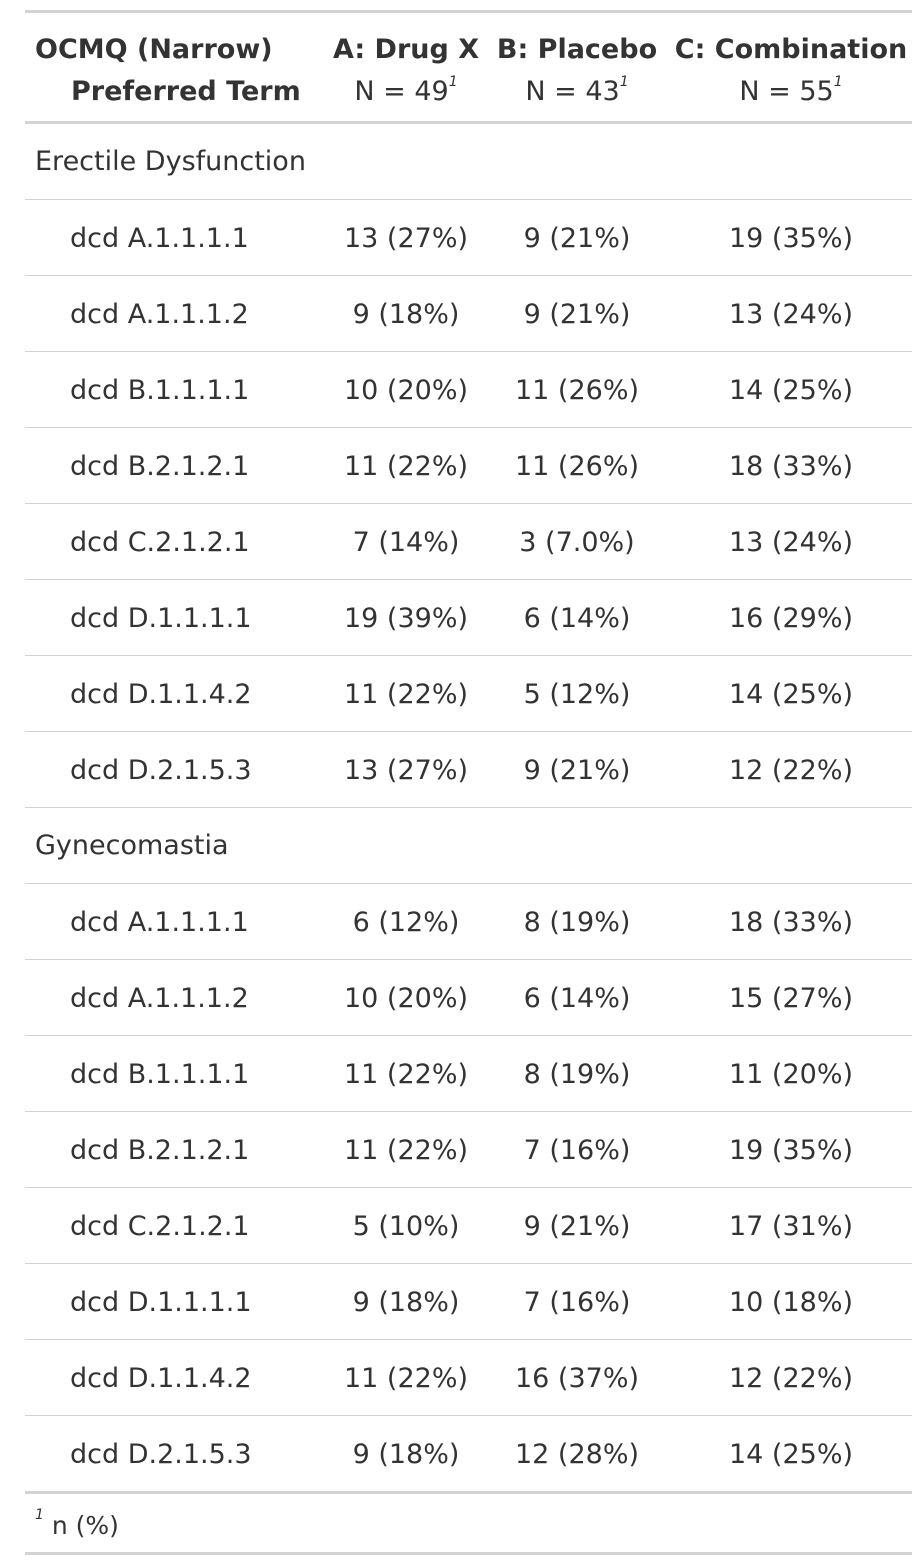 The height and width of the screenshot is (1560, 912). Describe the element at coordinates (791, 618) in the screenshot. I see `combination-cell: 16 (29%)` at that location.